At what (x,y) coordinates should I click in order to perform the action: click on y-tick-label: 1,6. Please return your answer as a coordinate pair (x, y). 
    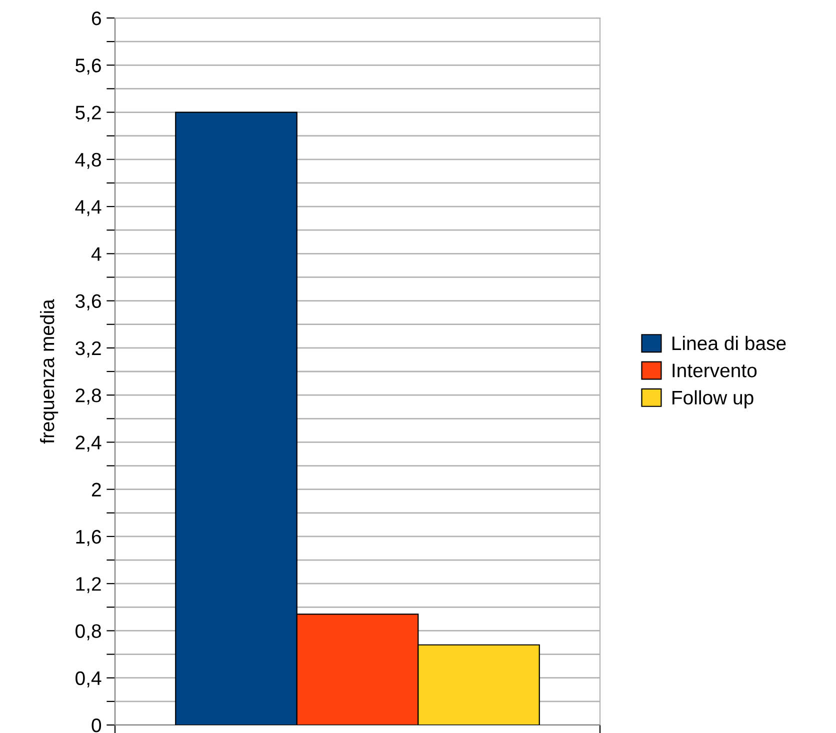
    Looking at the image, I should click on (88, 538).